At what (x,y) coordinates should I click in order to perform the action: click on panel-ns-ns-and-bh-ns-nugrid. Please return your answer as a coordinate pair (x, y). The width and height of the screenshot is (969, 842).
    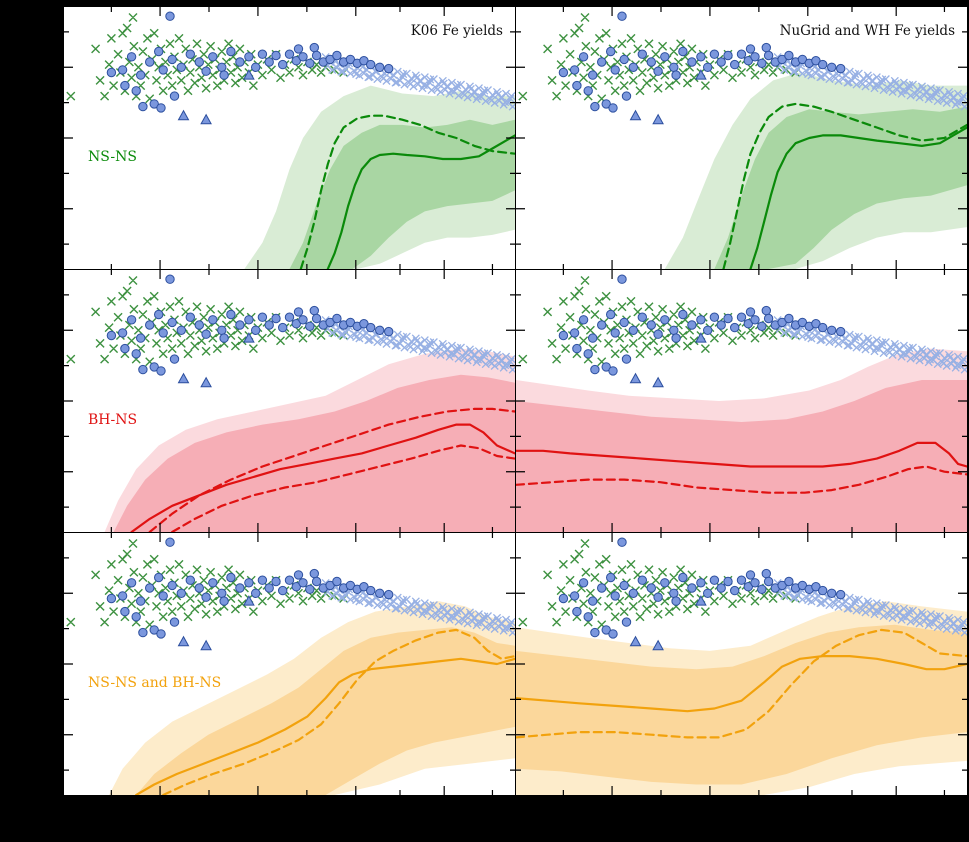
    Looking at the image, I should click on (741, 664).